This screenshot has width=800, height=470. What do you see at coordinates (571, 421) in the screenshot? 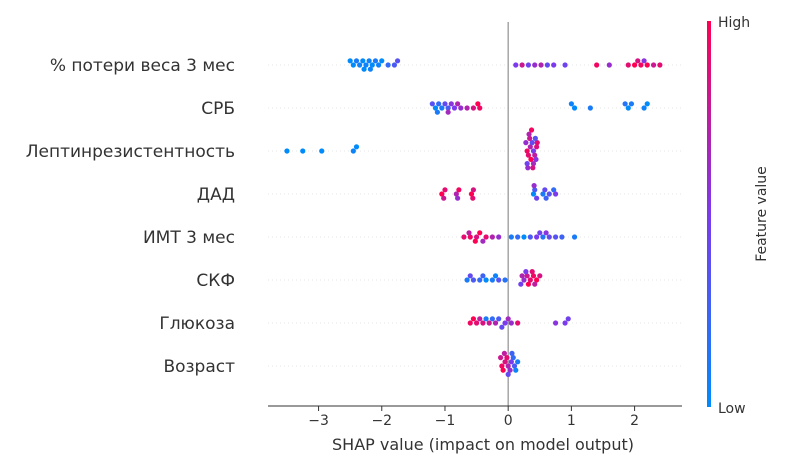
I see `x-tick-label: 1` at bounding box center [571, 421].